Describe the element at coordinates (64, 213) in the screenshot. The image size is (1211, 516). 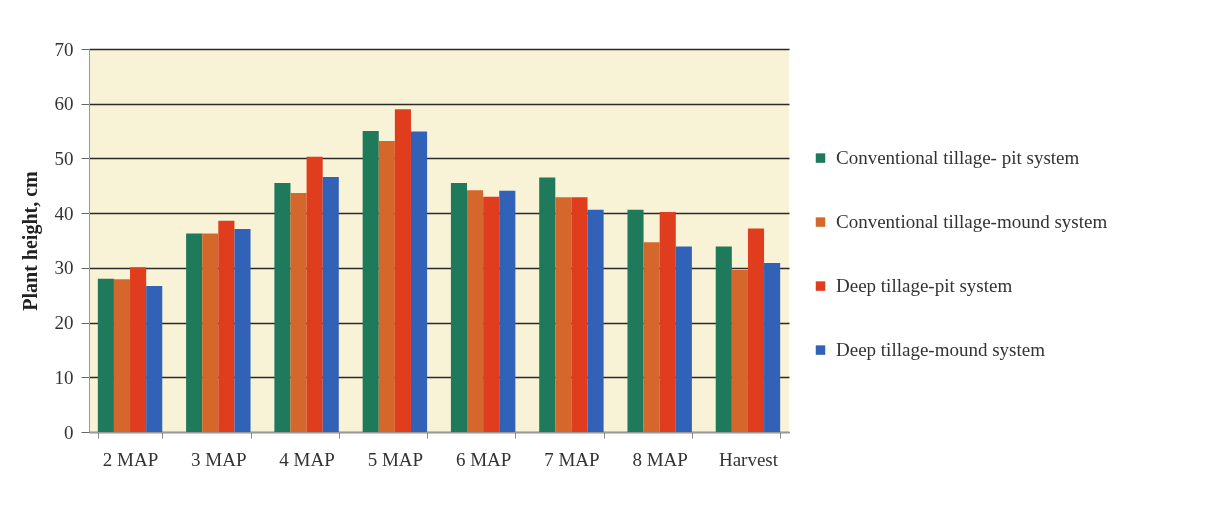
I see `y-tick-label: 40` at that location.